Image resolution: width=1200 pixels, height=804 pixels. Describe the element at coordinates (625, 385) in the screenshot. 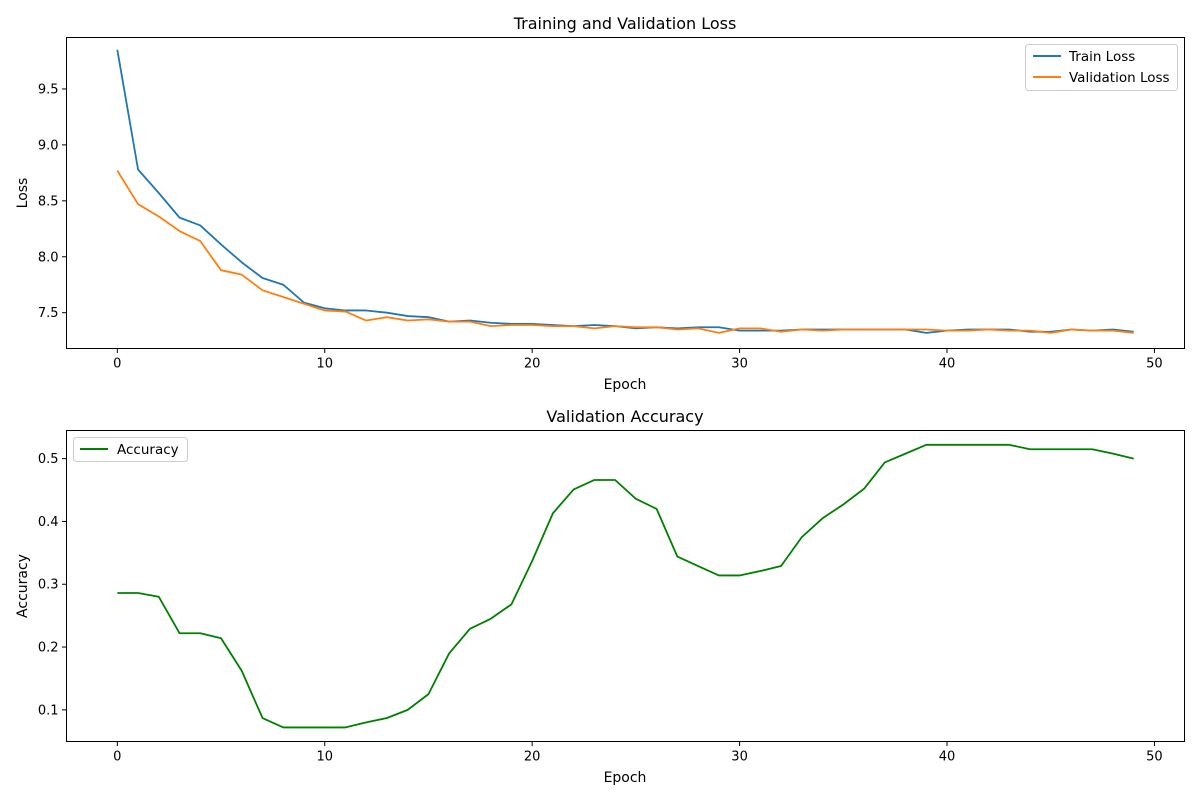

I see `loss-x-axis-label: Epoch` at that location.